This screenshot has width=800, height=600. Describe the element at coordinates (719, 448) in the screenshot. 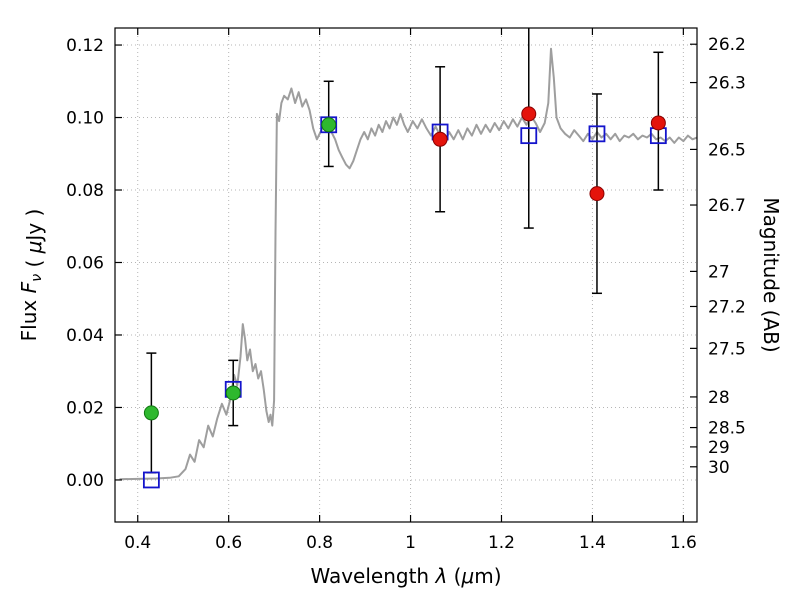

I see `y-tick-label-right: 29` at that location.